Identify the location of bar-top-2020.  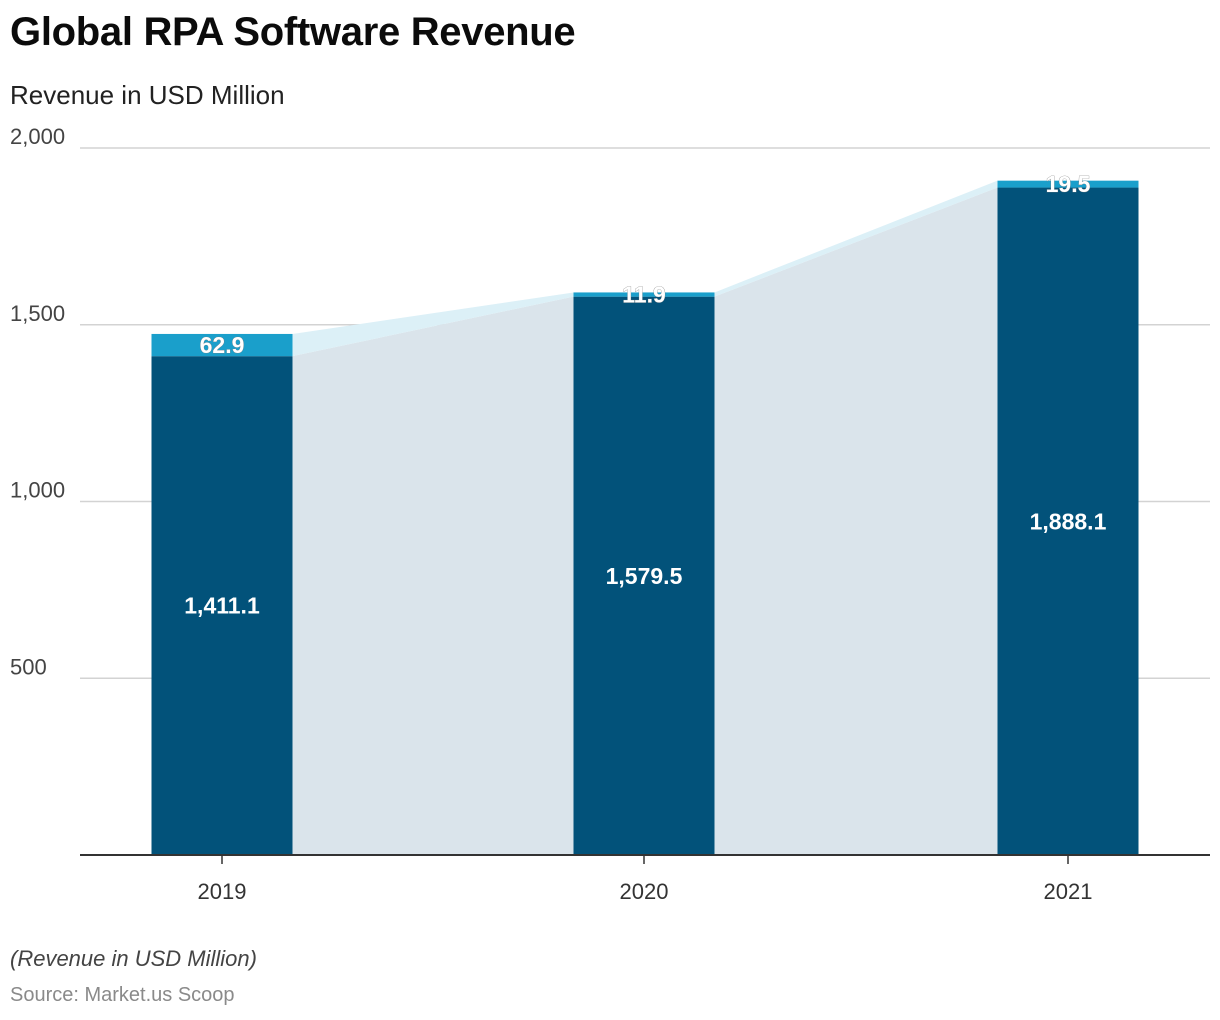
(644, 294).